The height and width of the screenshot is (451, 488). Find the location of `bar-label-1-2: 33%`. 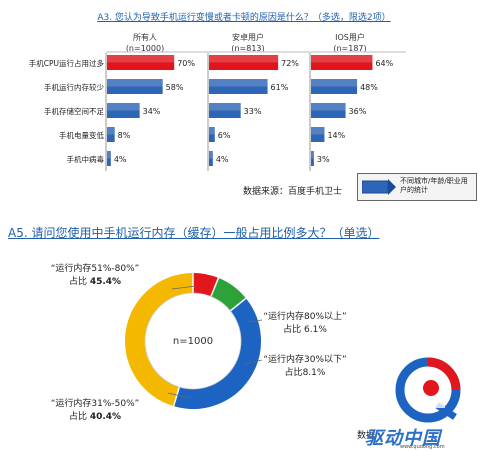

bar-label-1-2: 33% is located at coordinates (253, 111).